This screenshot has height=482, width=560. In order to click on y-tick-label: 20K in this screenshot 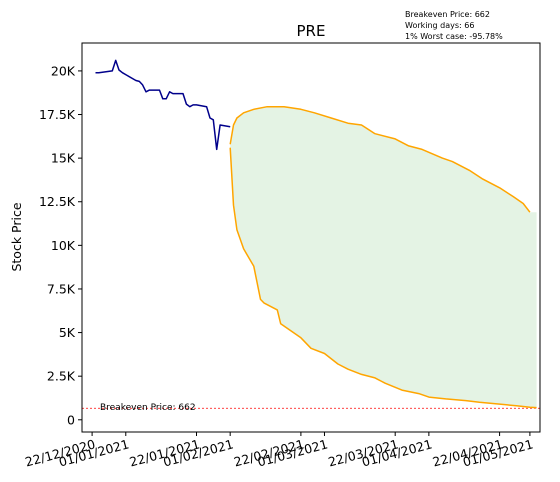, I will do `click(63, 70)`.